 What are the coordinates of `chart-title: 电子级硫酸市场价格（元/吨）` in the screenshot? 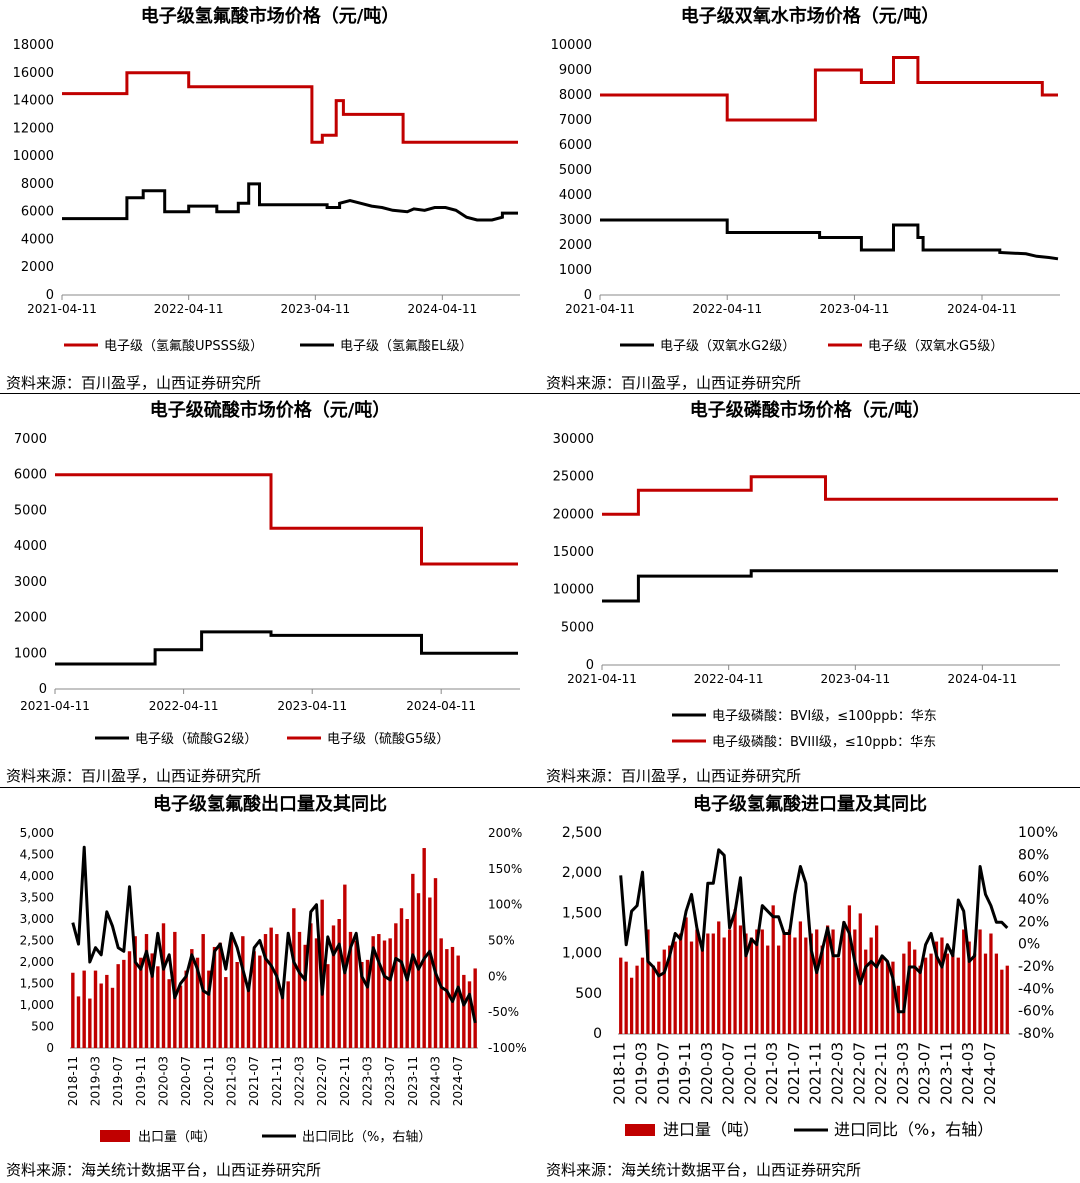 It's located at (270, 410).